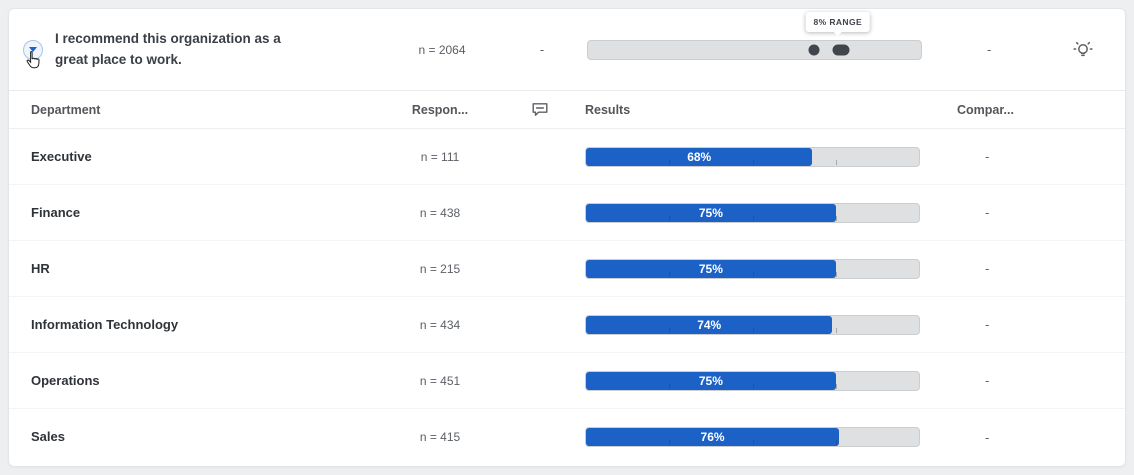  I want to click on question-score-dash: -, so click(542, 49).